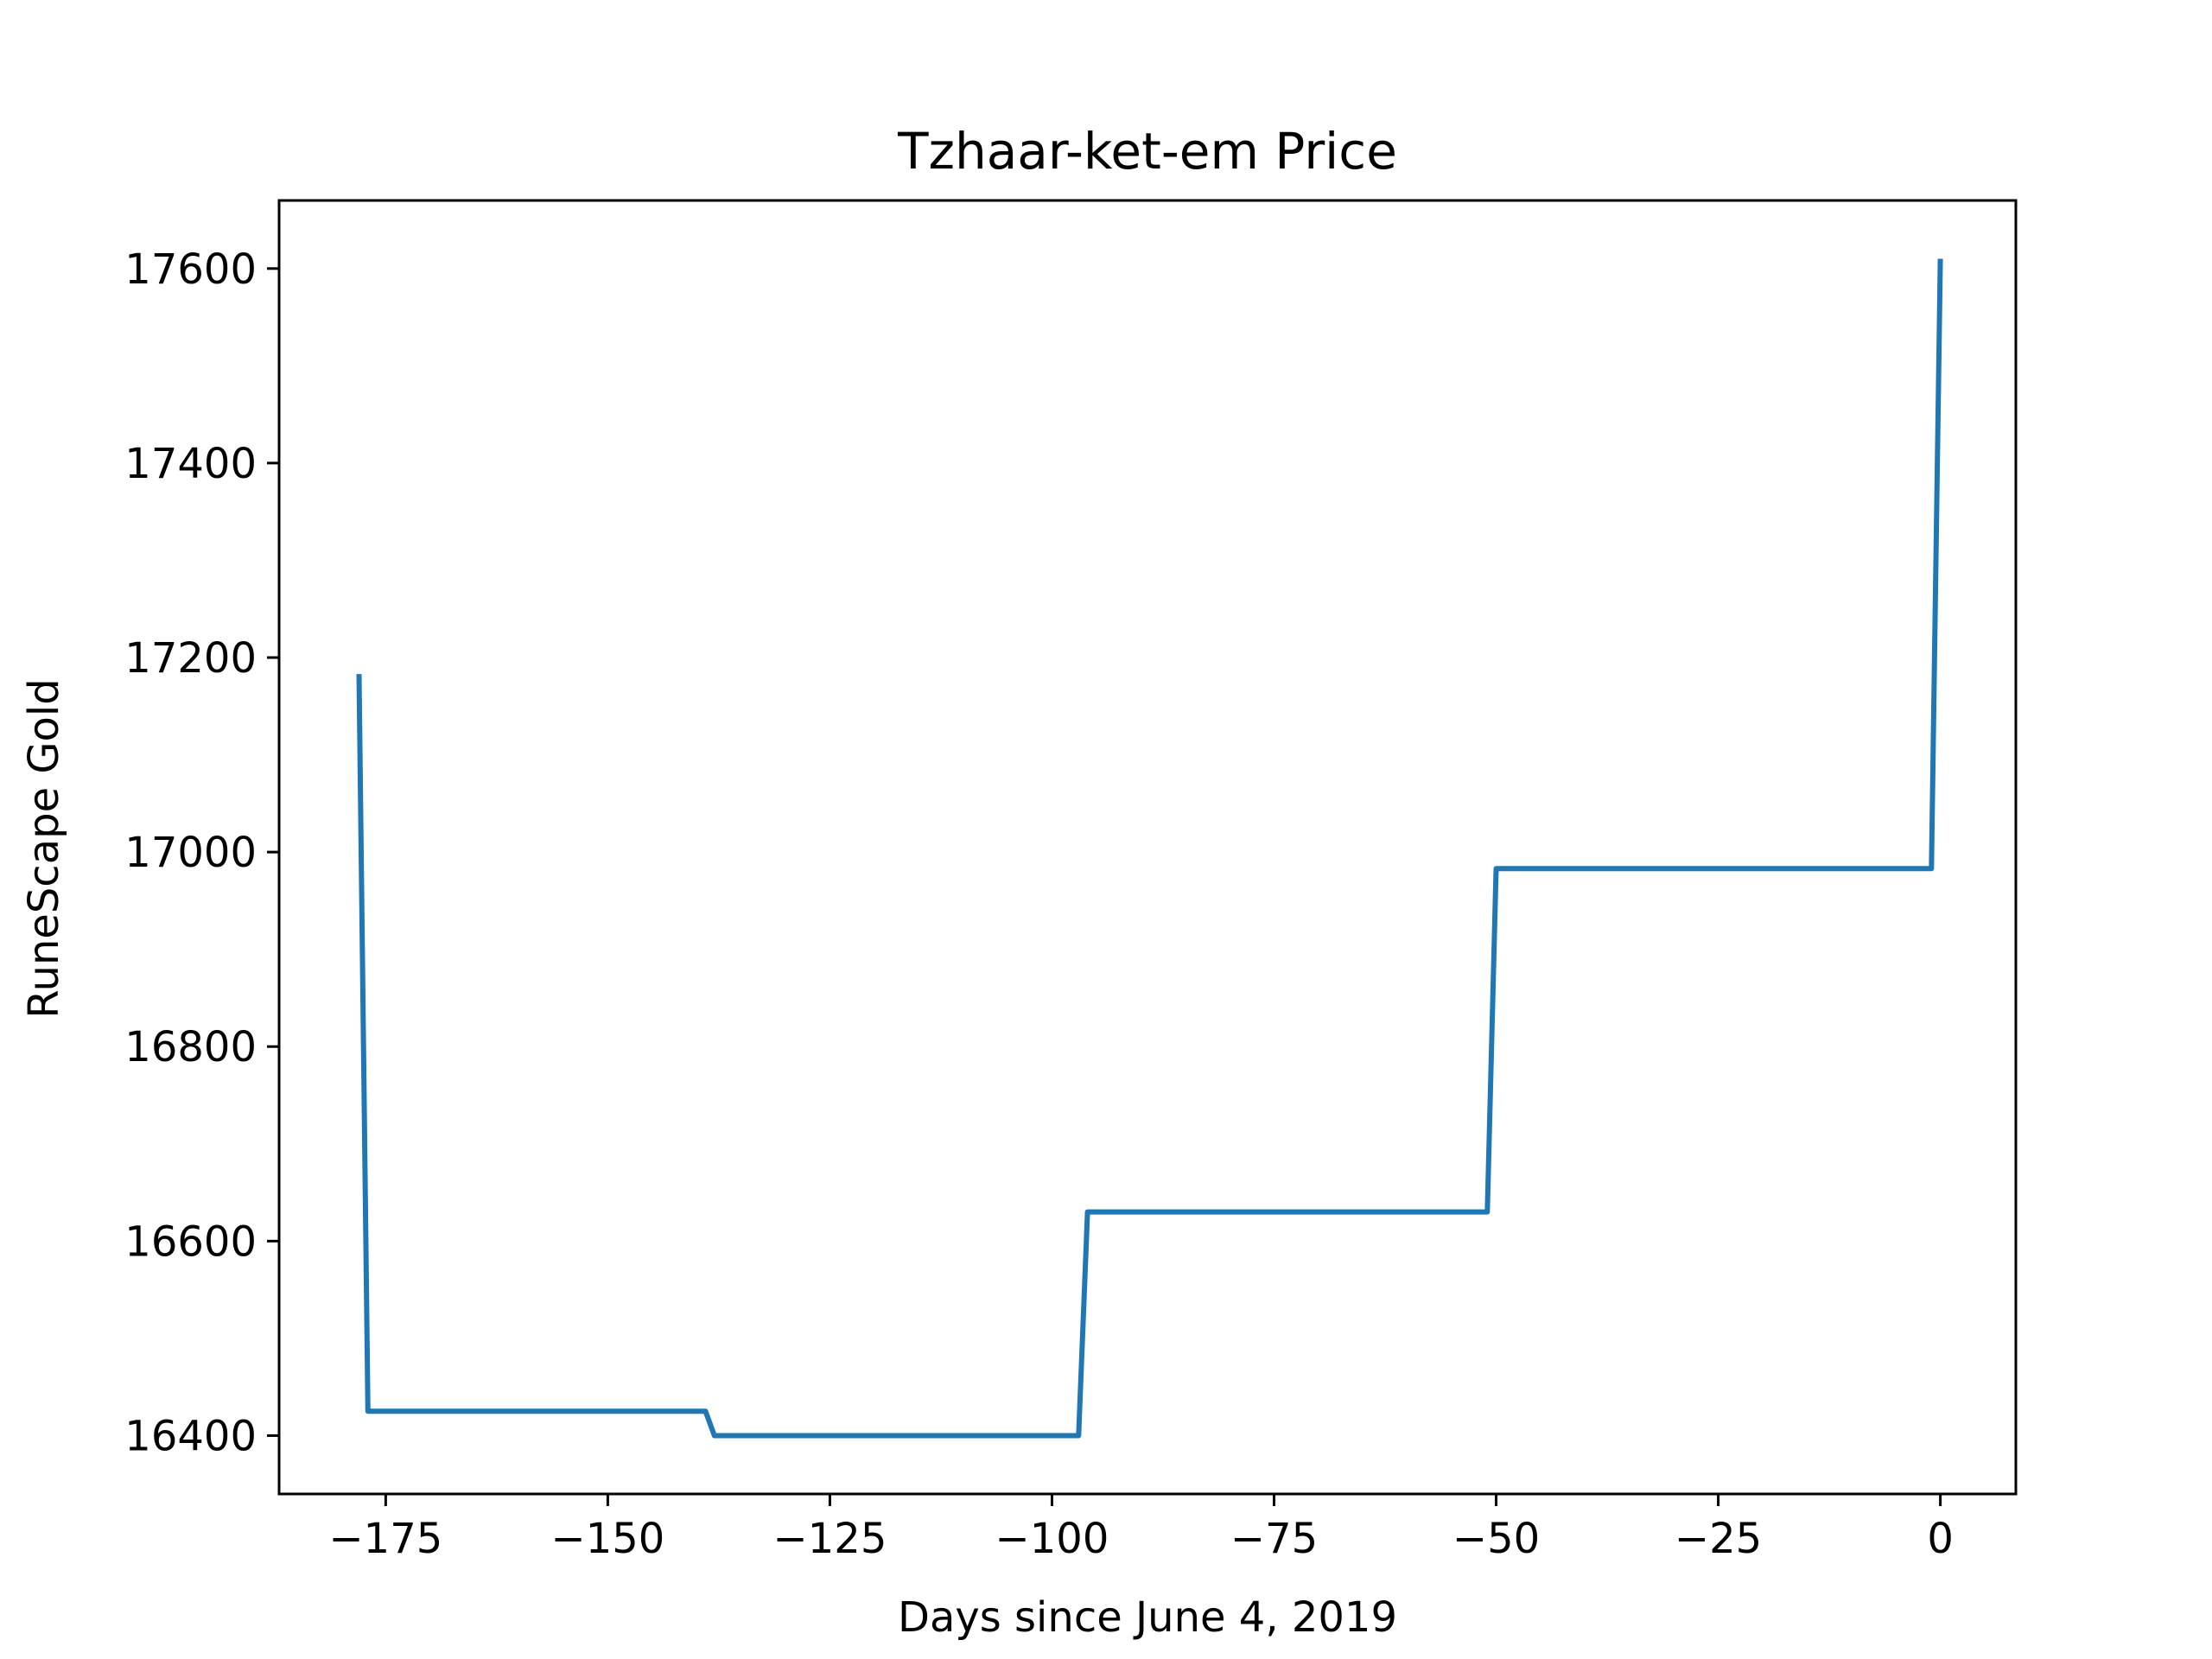  Describe the element at coordinates (190, 1047) in the screenshot. I see `y-tick-label: 16800` at that location.